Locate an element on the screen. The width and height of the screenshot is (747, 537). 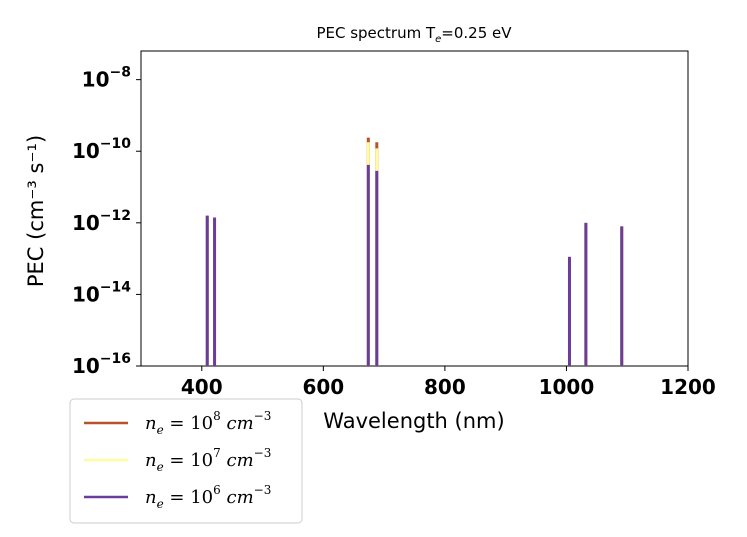
y-tick-label: 10−14 is located at coordinates (101, 292).